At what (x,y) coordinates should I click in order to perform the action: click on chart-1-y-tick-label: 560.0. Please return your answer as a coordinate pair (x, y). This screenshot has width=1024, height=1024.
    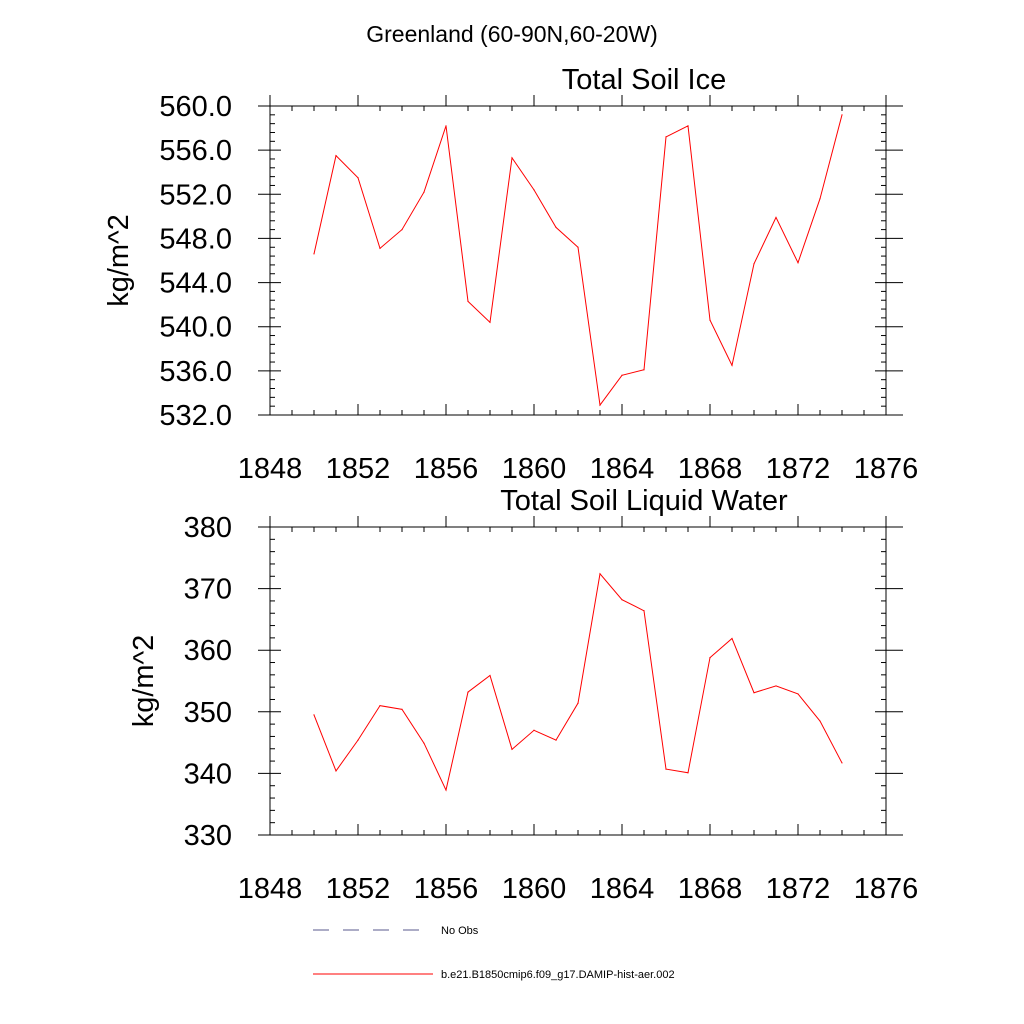
    Looking at the image, I should click on (195, 107).